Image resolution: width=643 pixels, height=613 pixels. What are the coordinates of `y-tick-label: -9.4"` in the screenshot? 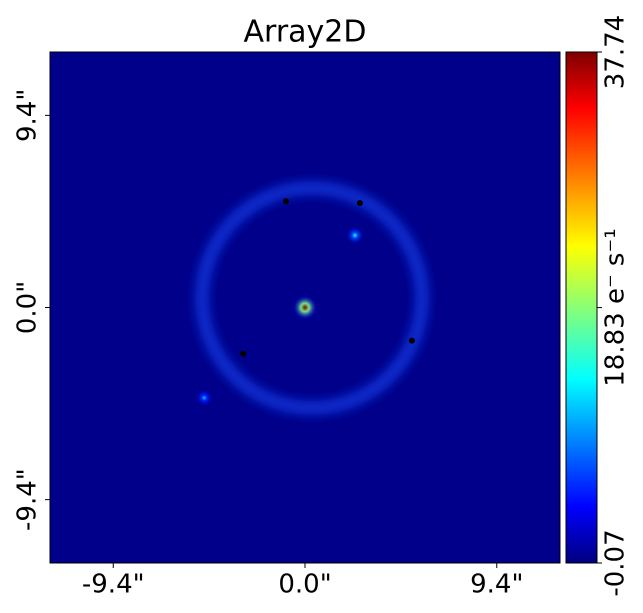 It's located at (28, 499).